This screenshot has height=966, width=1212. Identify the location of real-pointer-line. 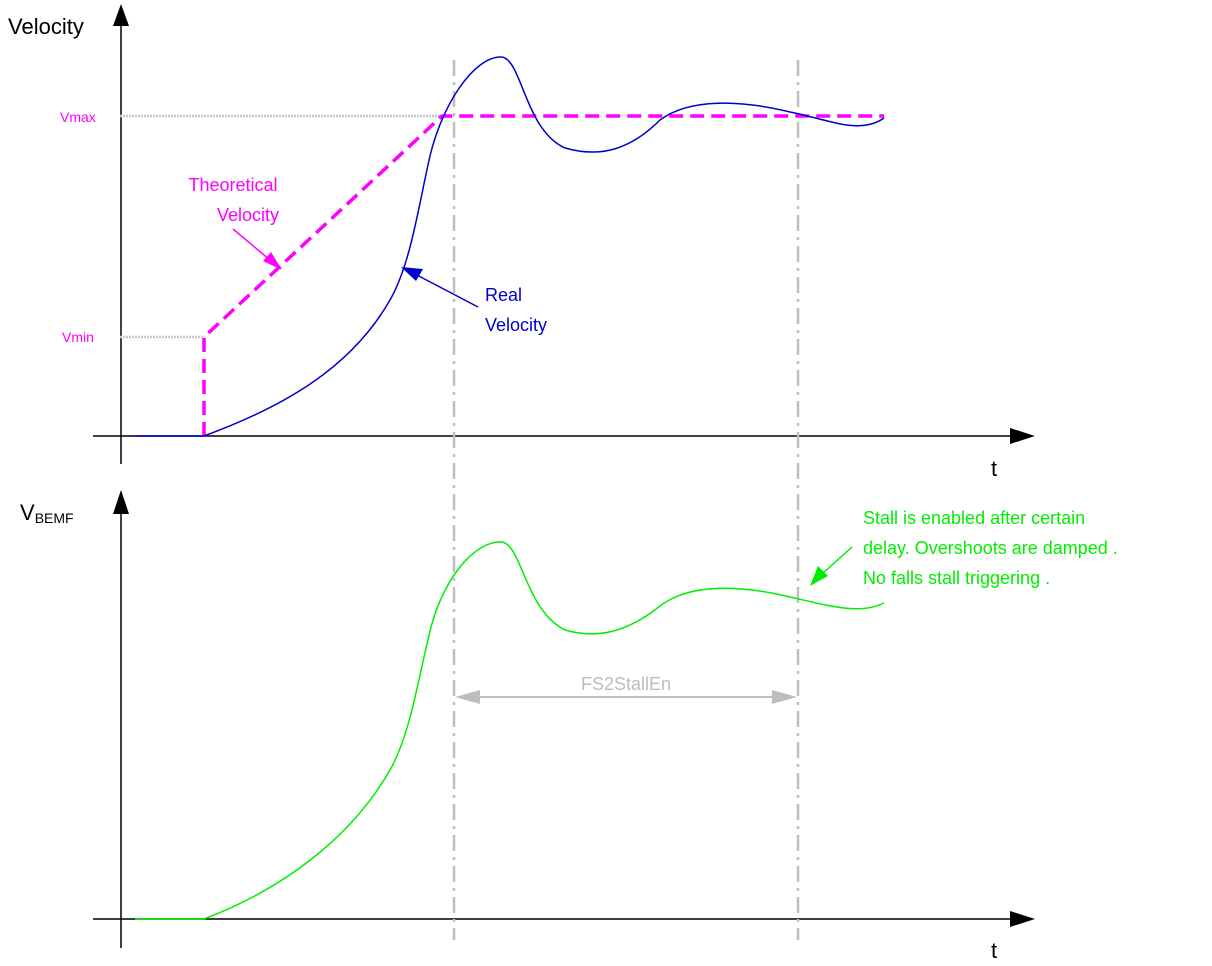
(446, 290).